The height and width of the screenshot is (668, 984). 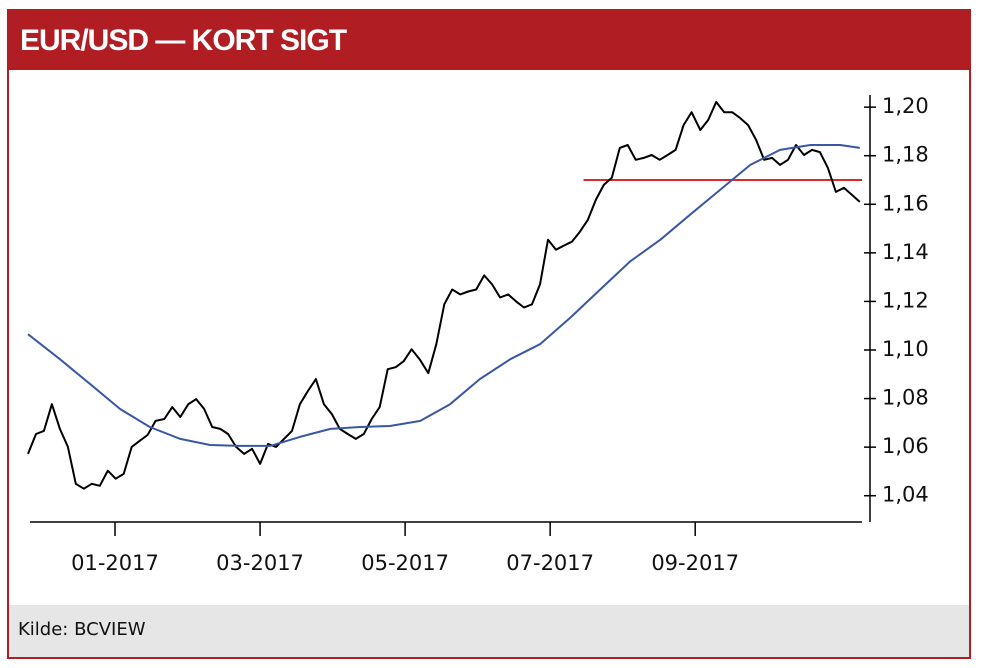 What do you see at coordinates (695, 563) in the screenshot?
I see `x-tick-label: 09-2017` at bounding box center [695, 563].